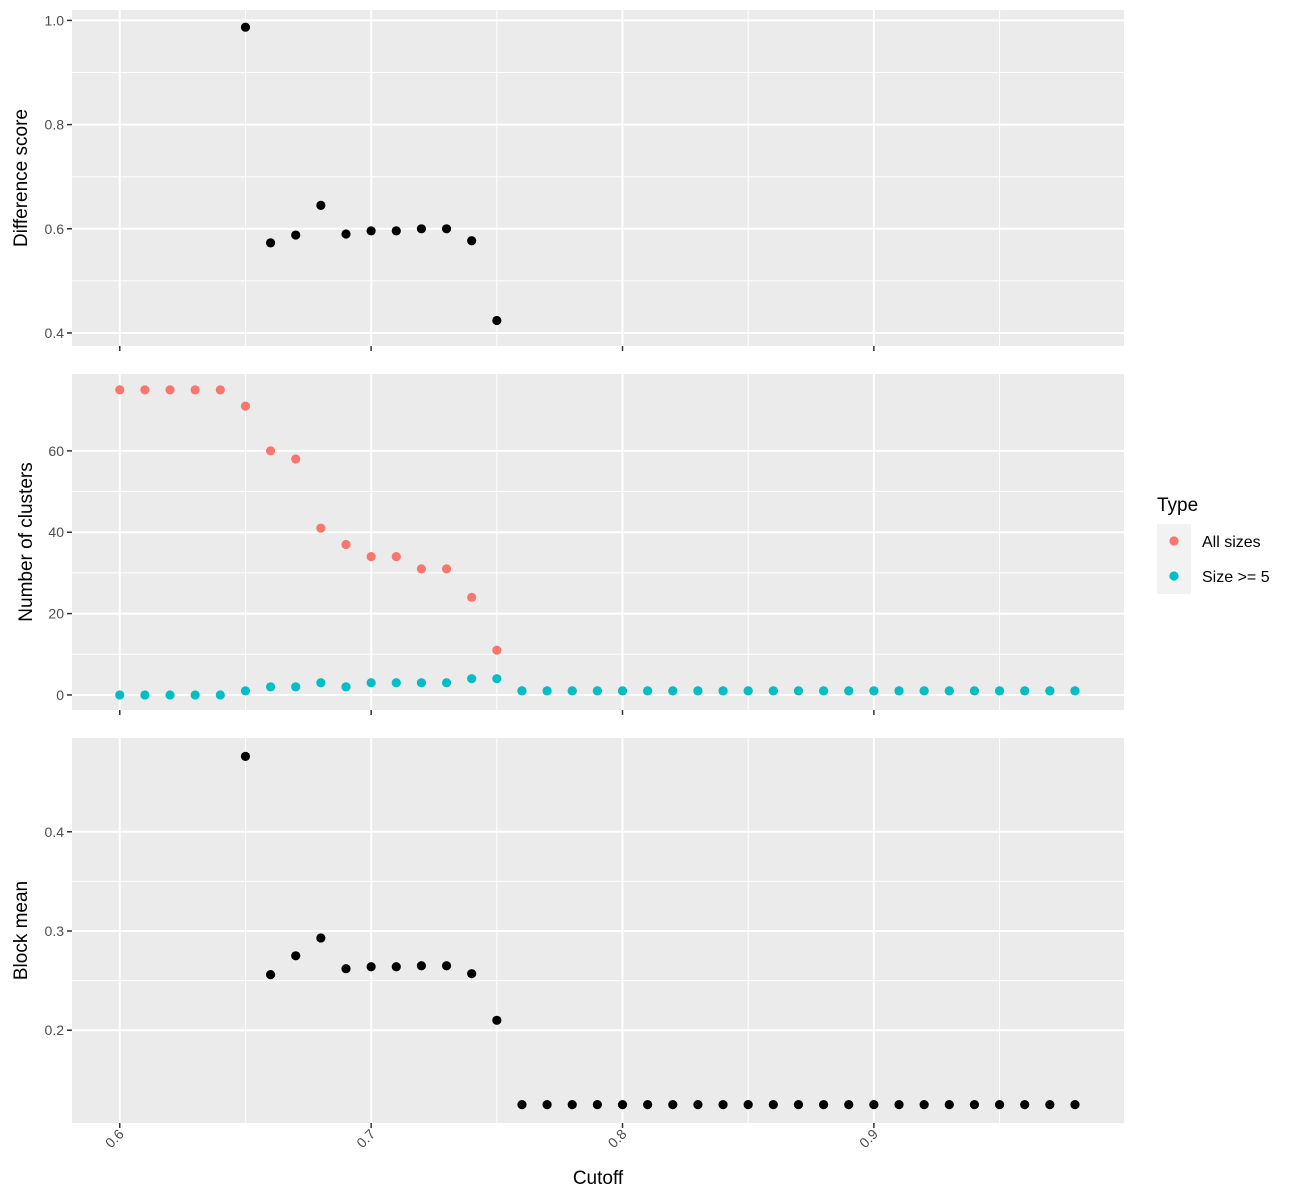  What do you see at coordinates (114, 1138) in the screenshot?
I see `x-tick-label: 0.6` at bounding box center [114, 1138].